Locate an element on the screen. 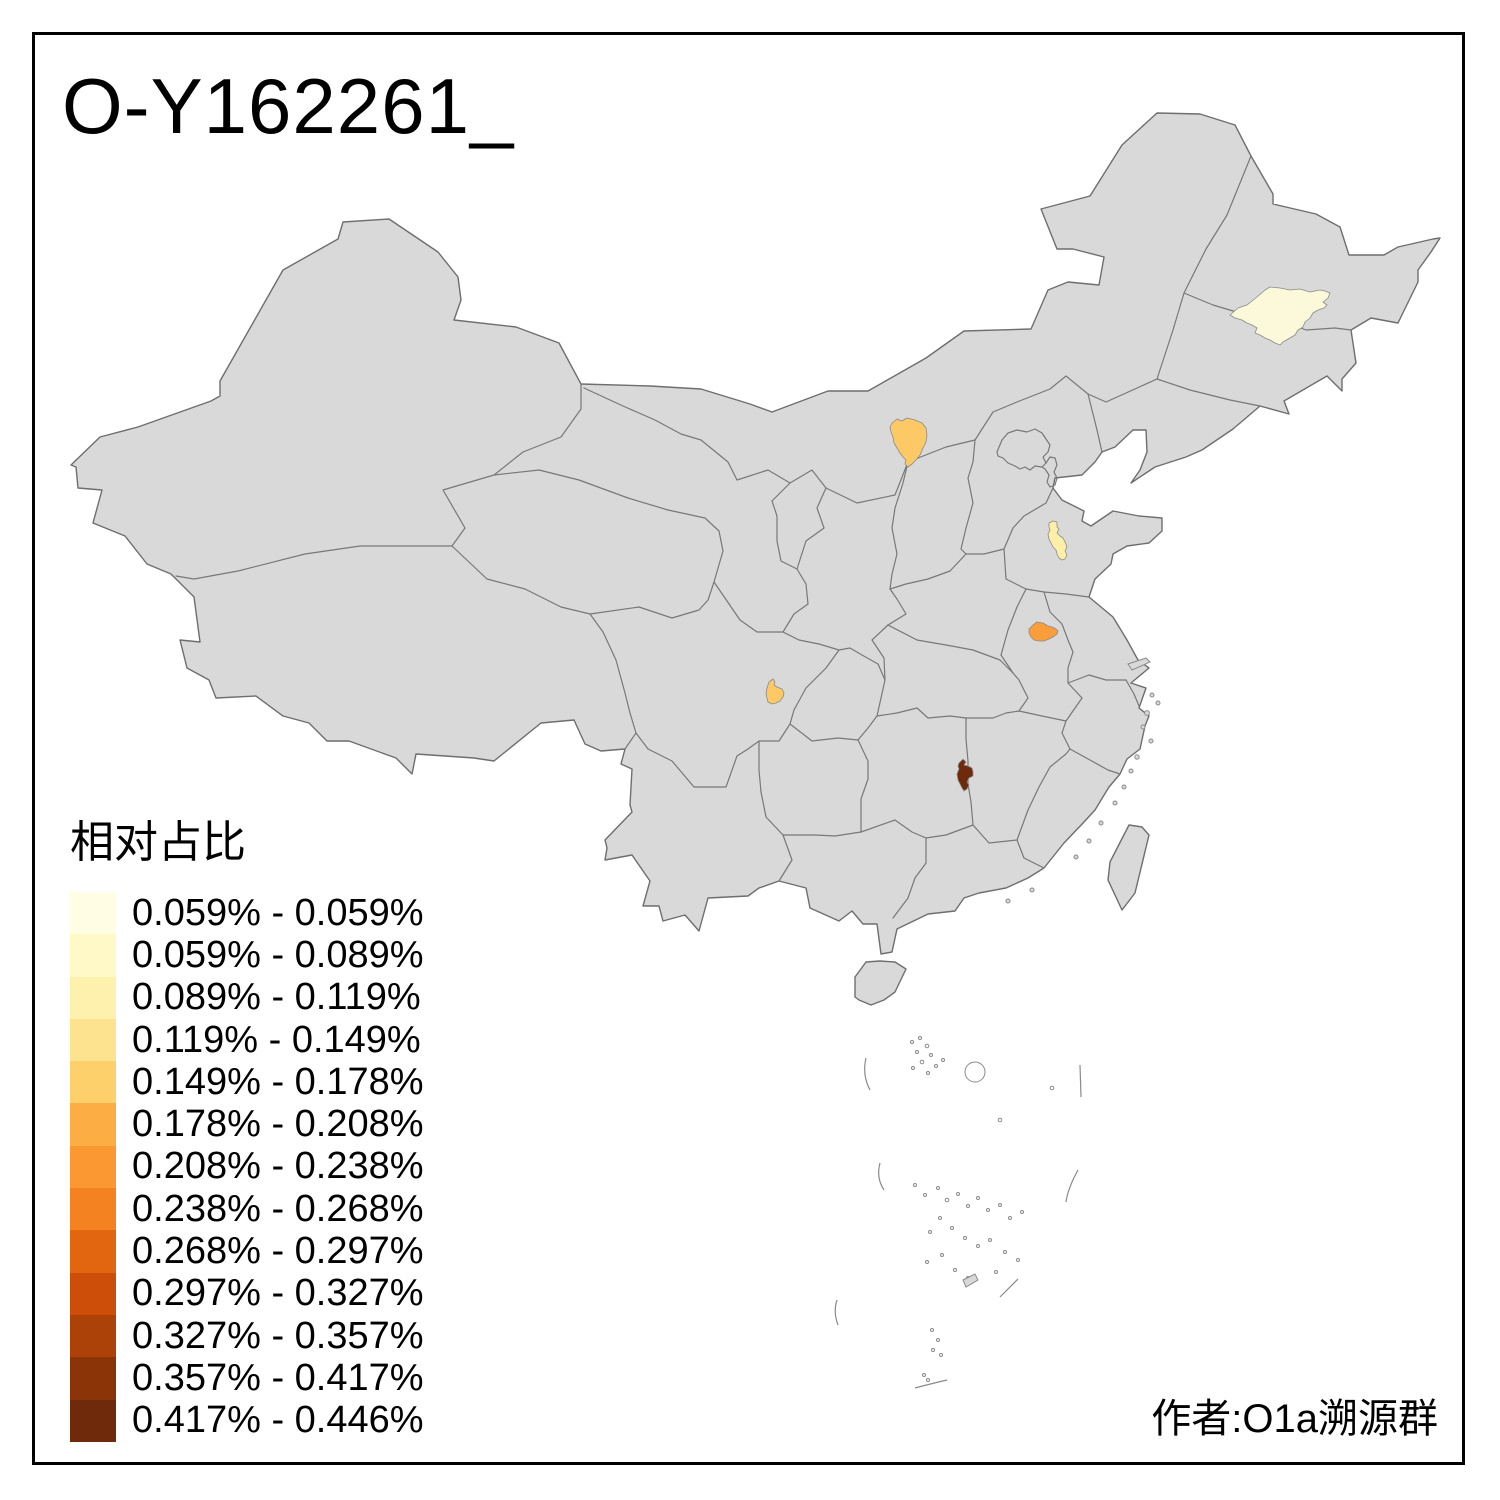 The width and height of the screenshot is (1500, 1500). legend-label: 0.268% - 0.297% is located at coordinates (278, 1251).